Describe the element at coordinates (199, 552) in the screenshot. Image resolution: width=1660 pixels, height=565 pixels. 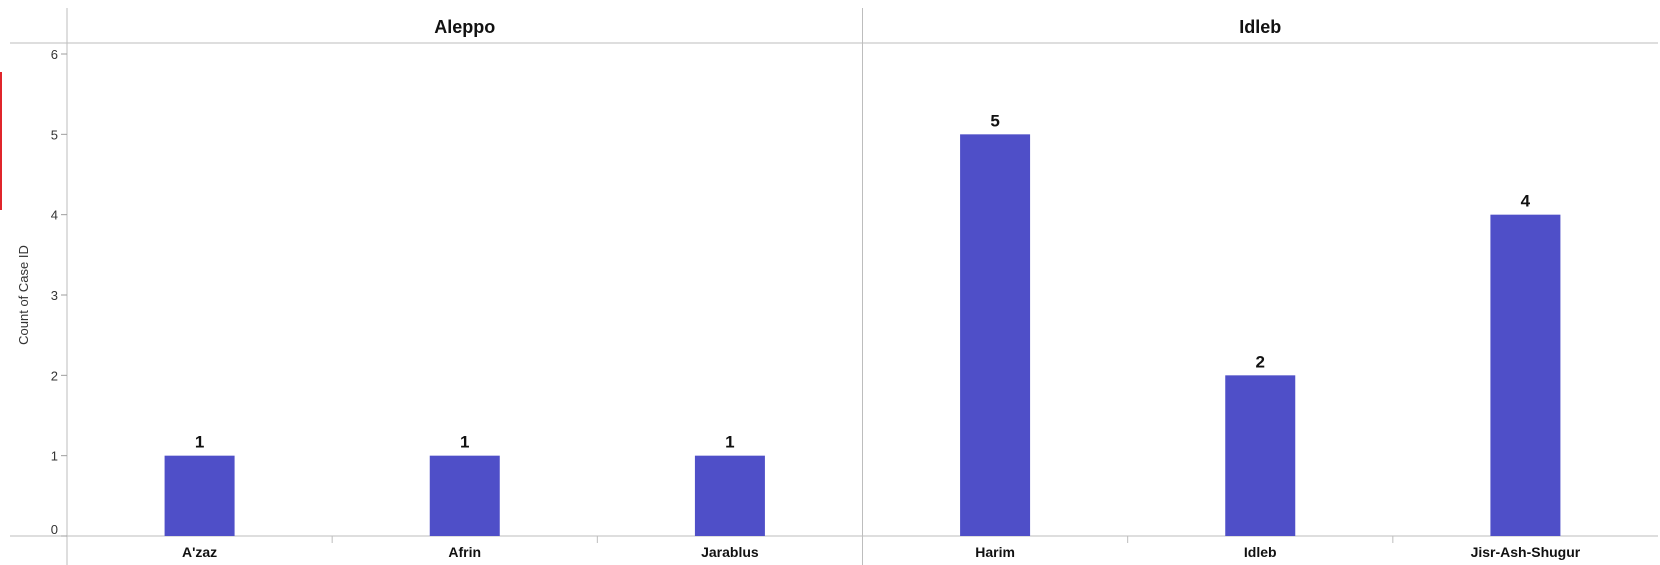
I see `category-label: A'zaz` at that location.